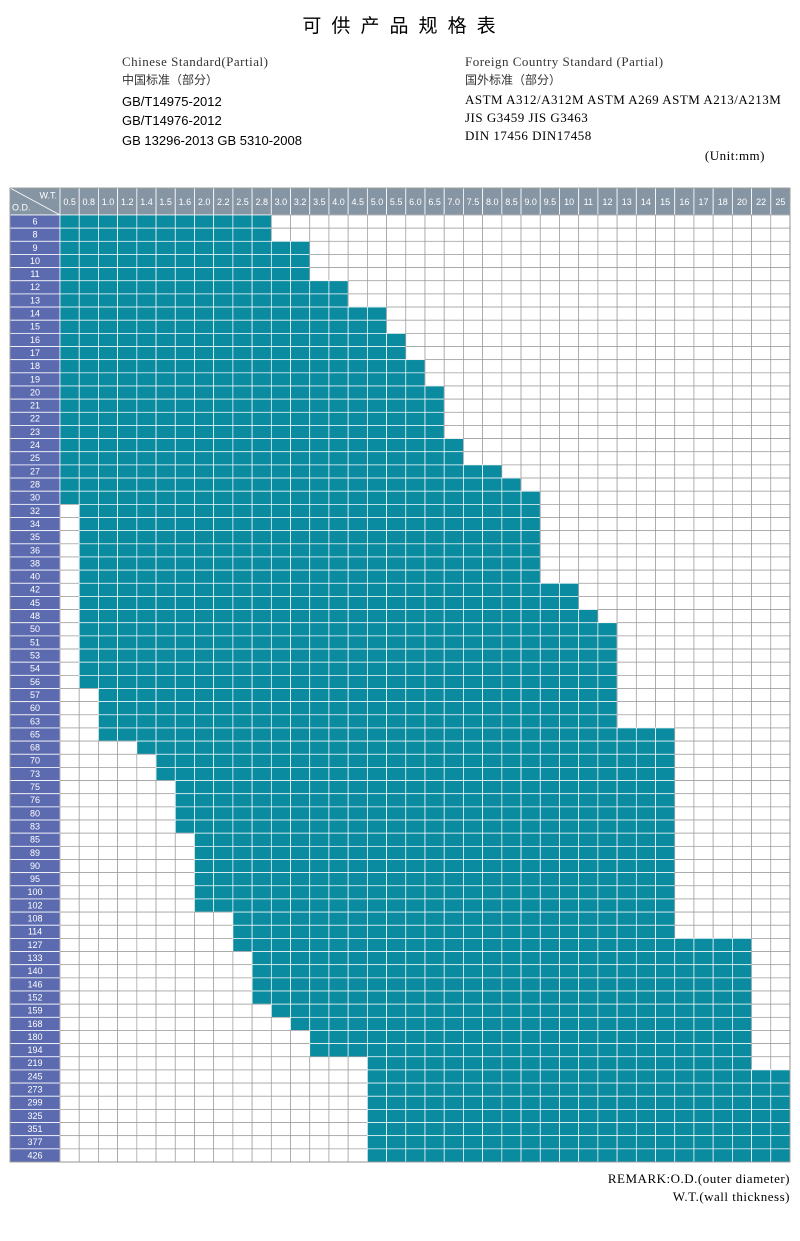 The image size is (800, 1241). What do you see at coordinates (35, 314) in the screenshot?
I see `od-label: 14` at bounding box center [35, 314].